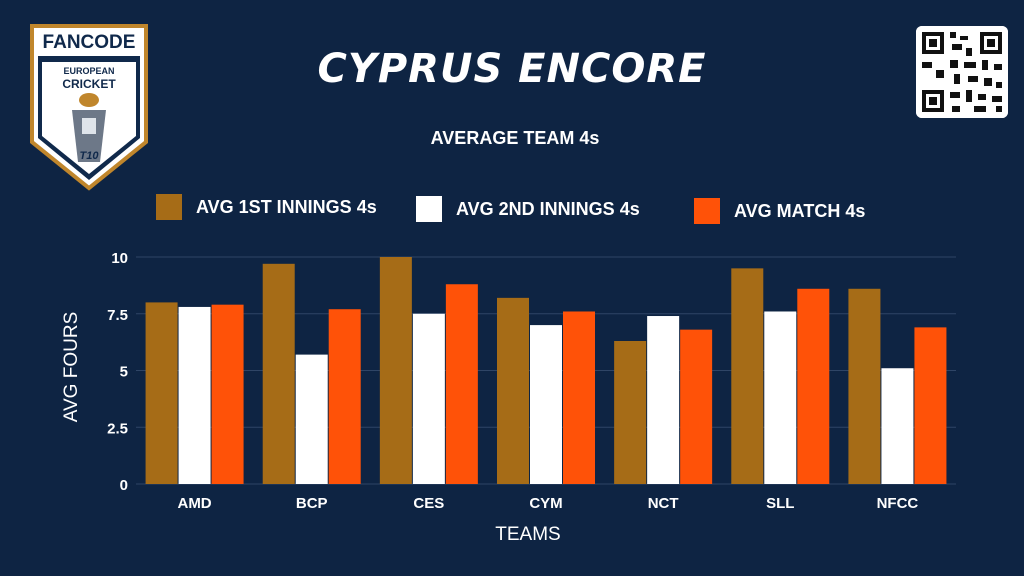  What do you see at coordinates (512, 69) in the screenshot?
I see `page-title: CYPRUS ENCORE` at bounding box center [512, 69].